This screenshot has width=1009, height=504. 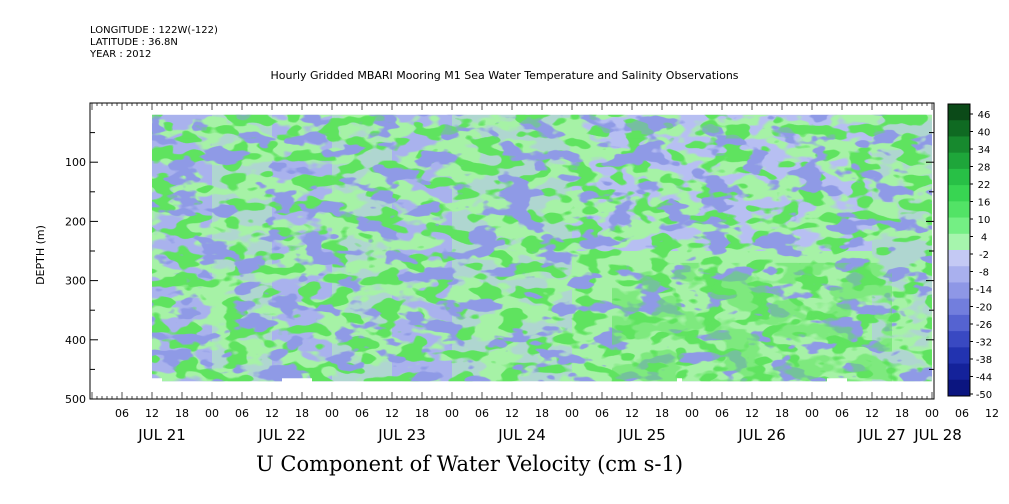 I want to click on colorbar-label: -32, so click(x=984, y=343).